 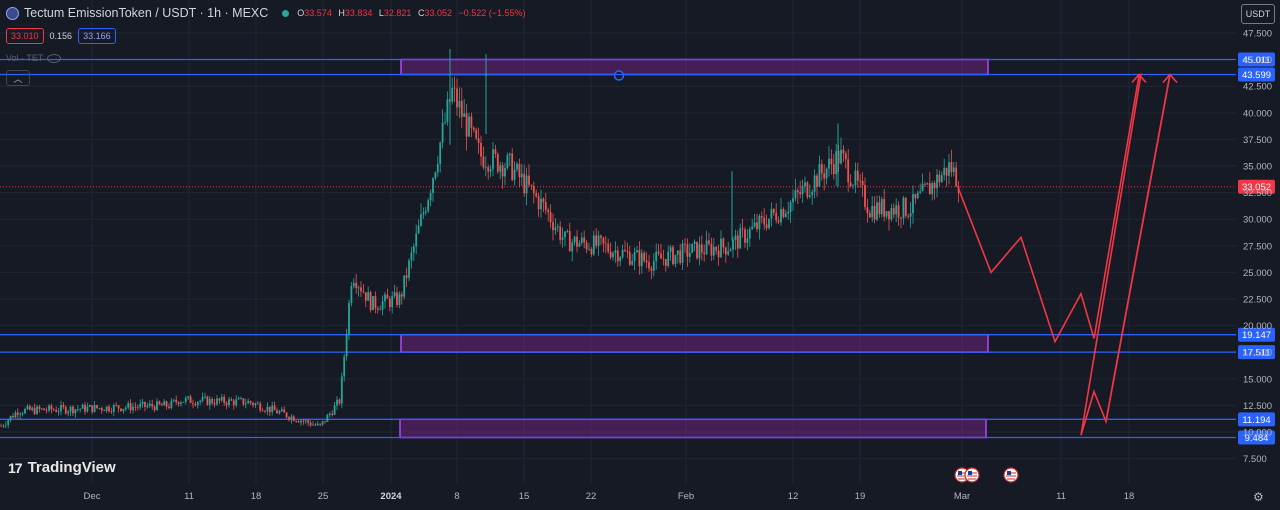 What do you see at coordinates (146, 13) in the screenshot?
I see `symbol-title: Tectum EmissionToken / USDT · 1h · MEXC` at bounding box center [146, 13].